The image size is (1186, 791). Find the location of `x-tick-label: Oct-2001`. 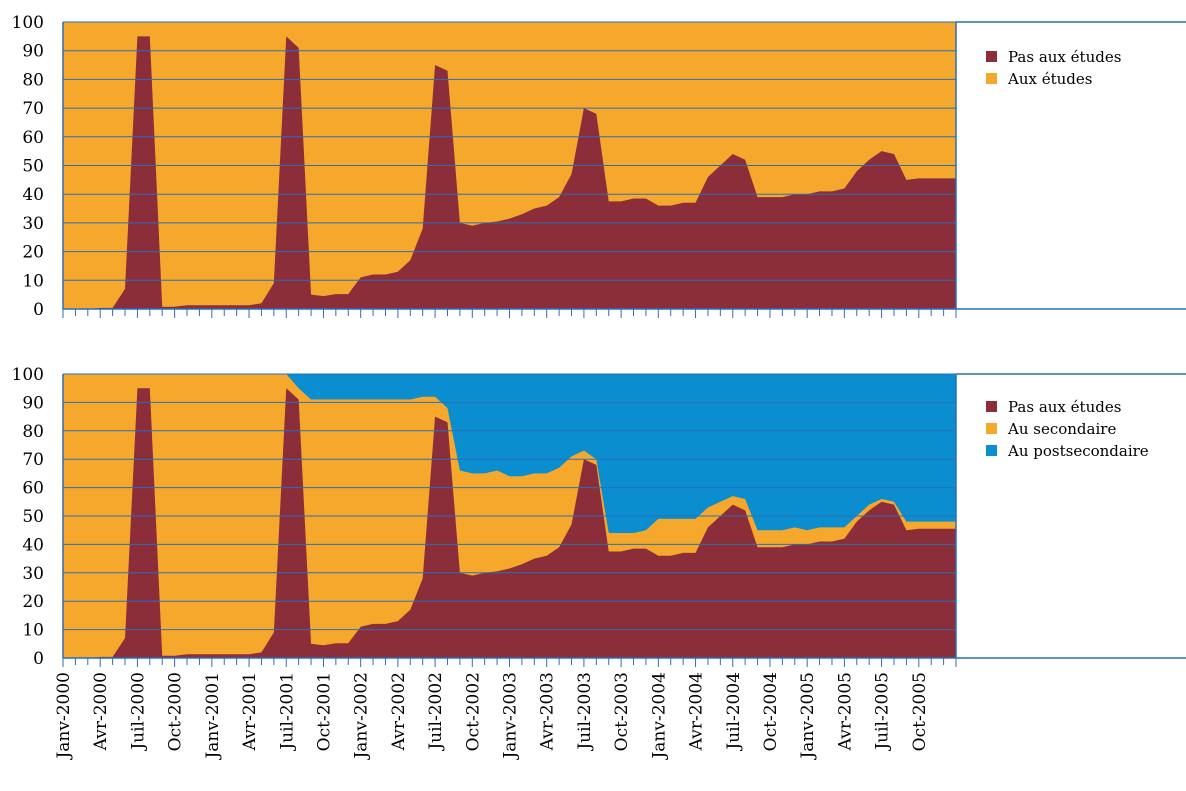

x-tick-label: Oct-2001 is located at coordinates (324, 711).